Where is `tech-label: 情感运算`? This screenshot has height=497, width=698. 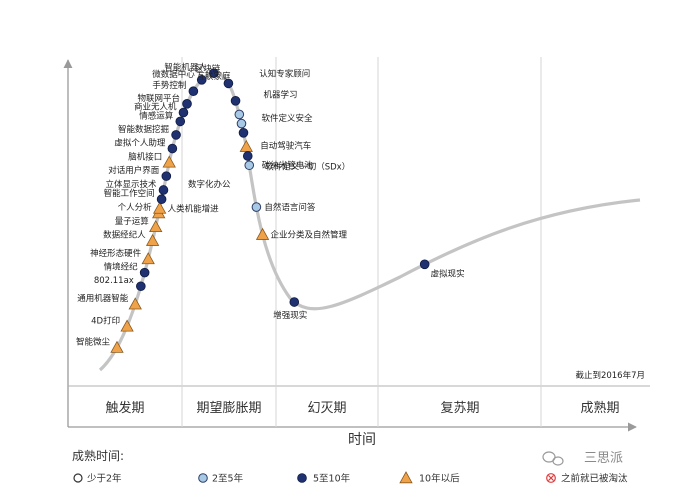 tech-label: 情感运算 is located at coordinates (156, 115).